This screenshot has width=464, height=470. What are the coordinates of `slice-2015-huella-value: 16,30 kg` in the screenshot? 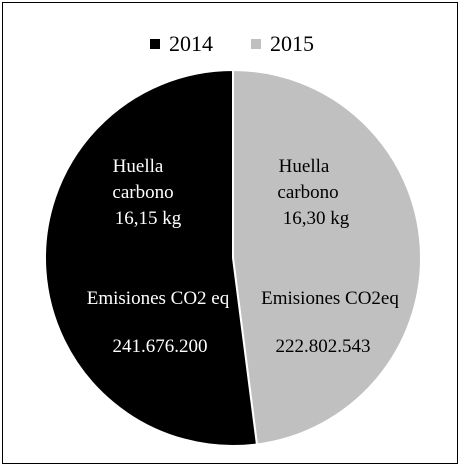 It's located at (316, 218).